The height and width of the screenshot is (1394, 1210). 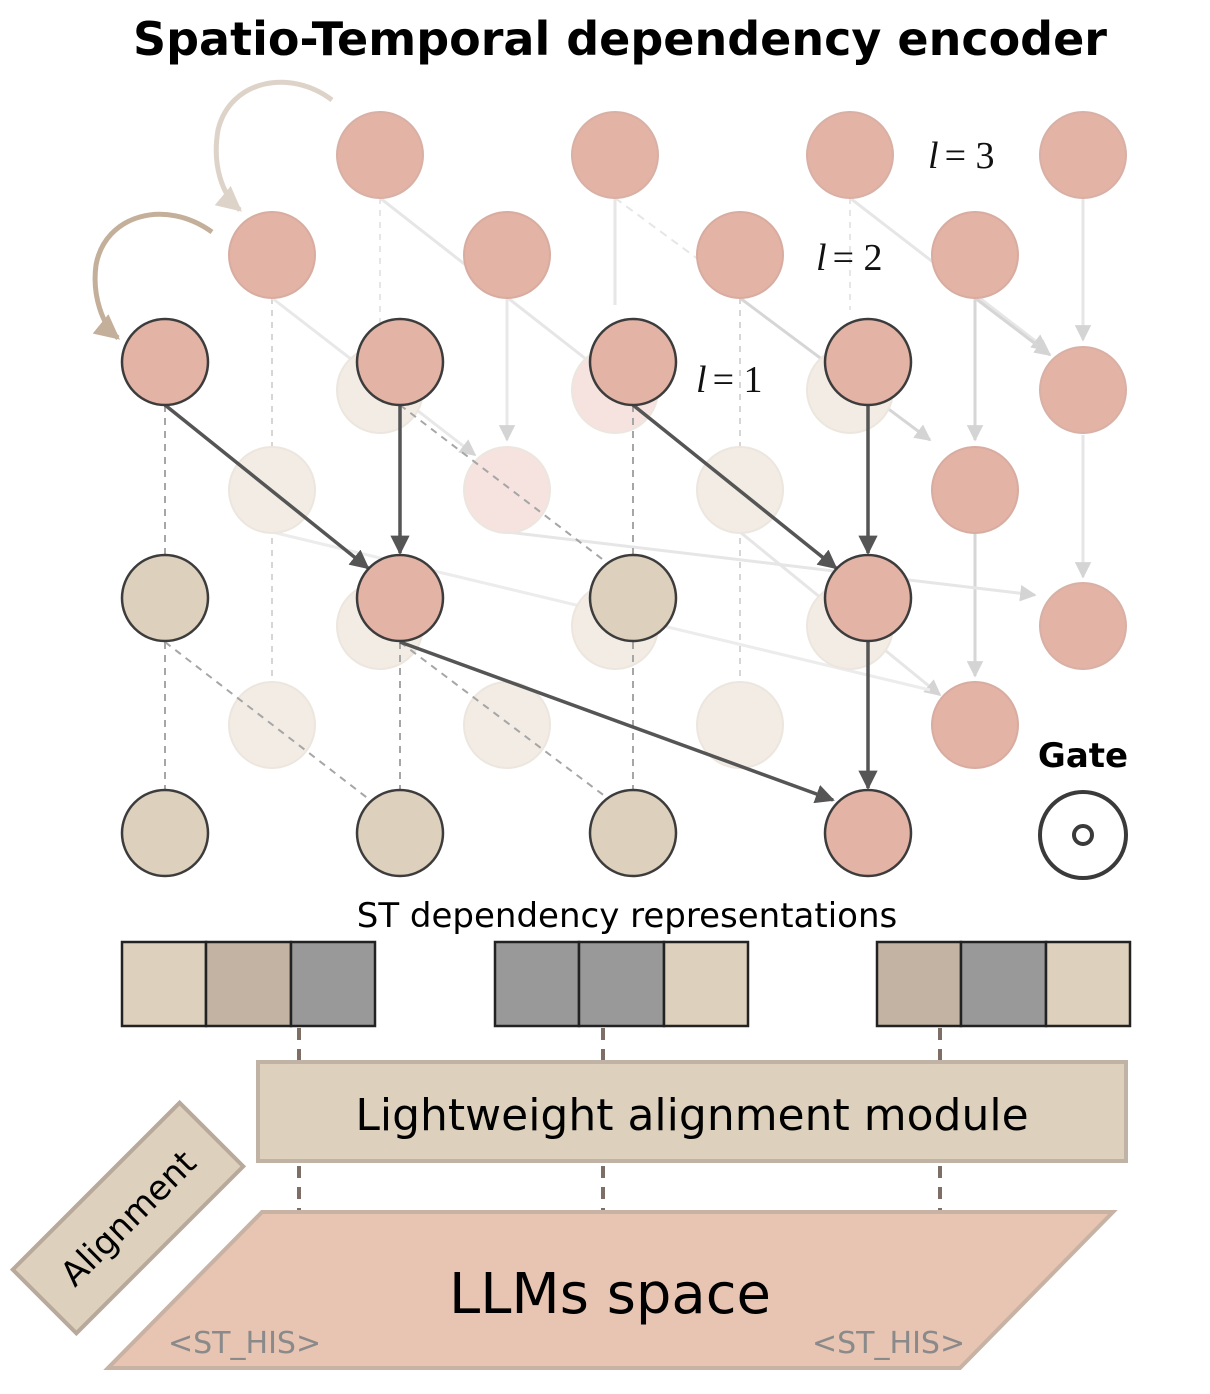 What do you see at coordinates (1083, 835) in the screenshot?
I see `gate-icon-center` at bounding box center [1083, 835].